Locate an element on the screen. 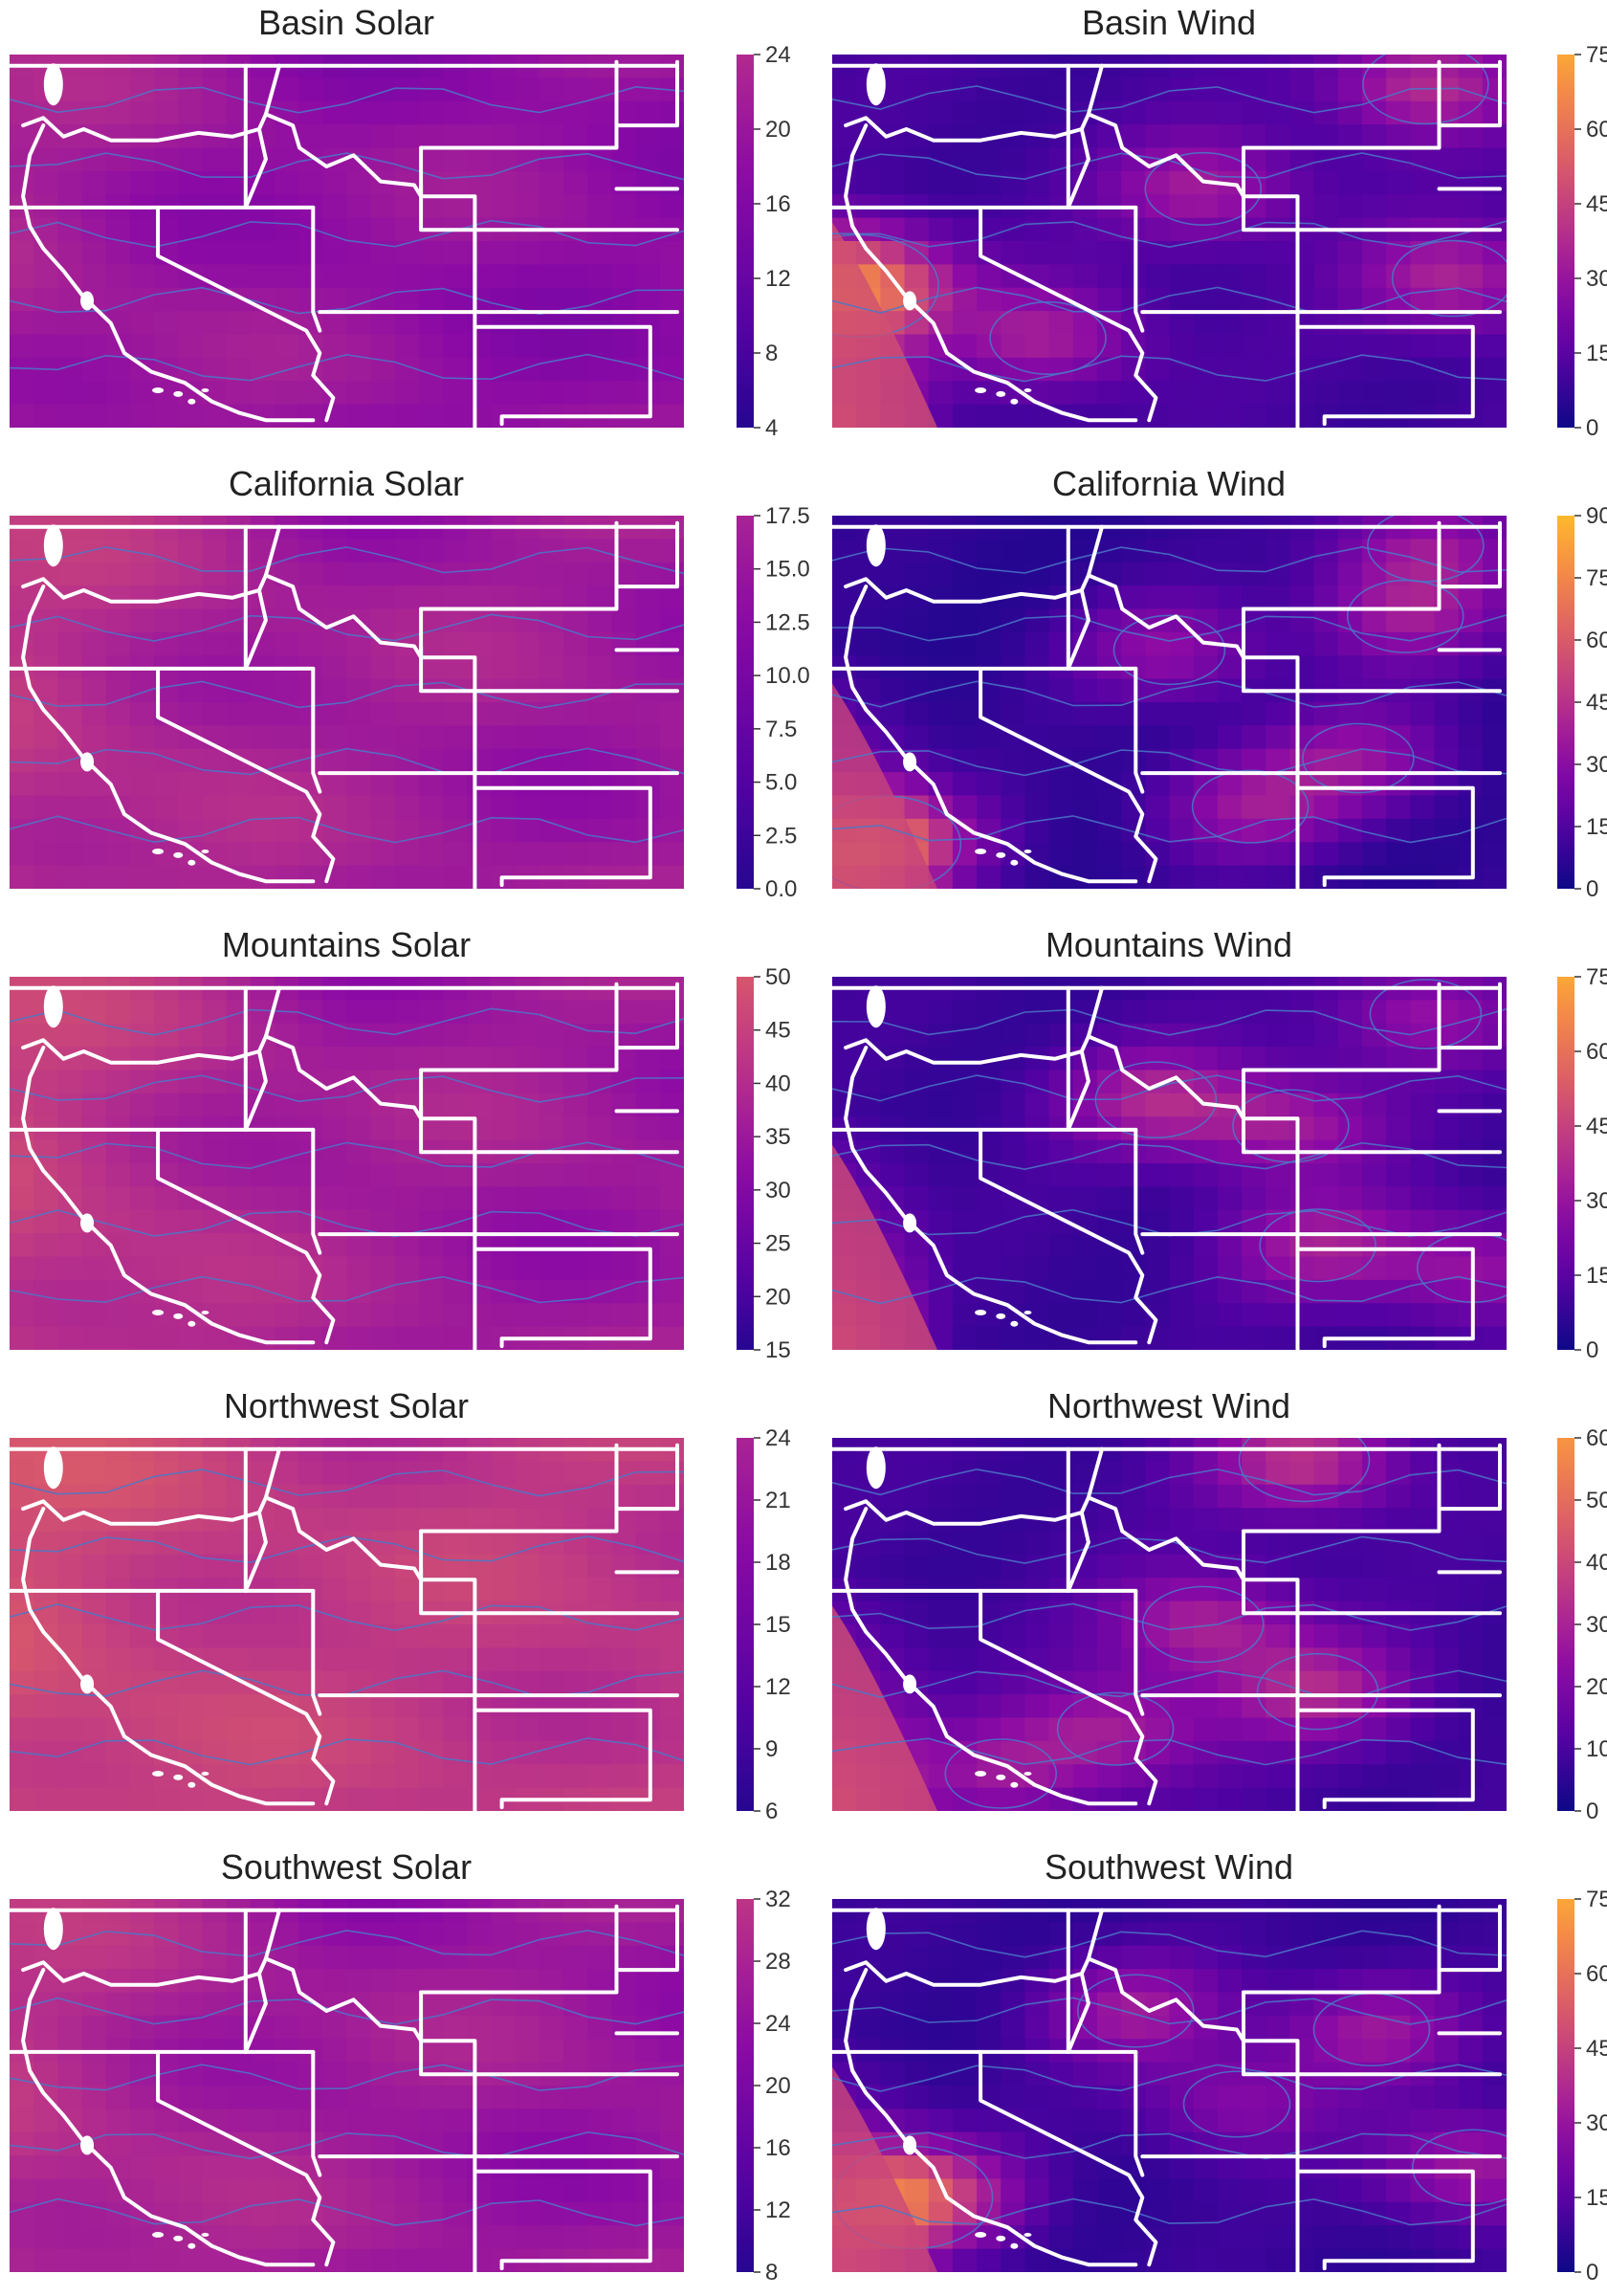 This screenshot has width=1607, height=2296. southwest-solar-colorbar is located at coordinates (745, 2085).